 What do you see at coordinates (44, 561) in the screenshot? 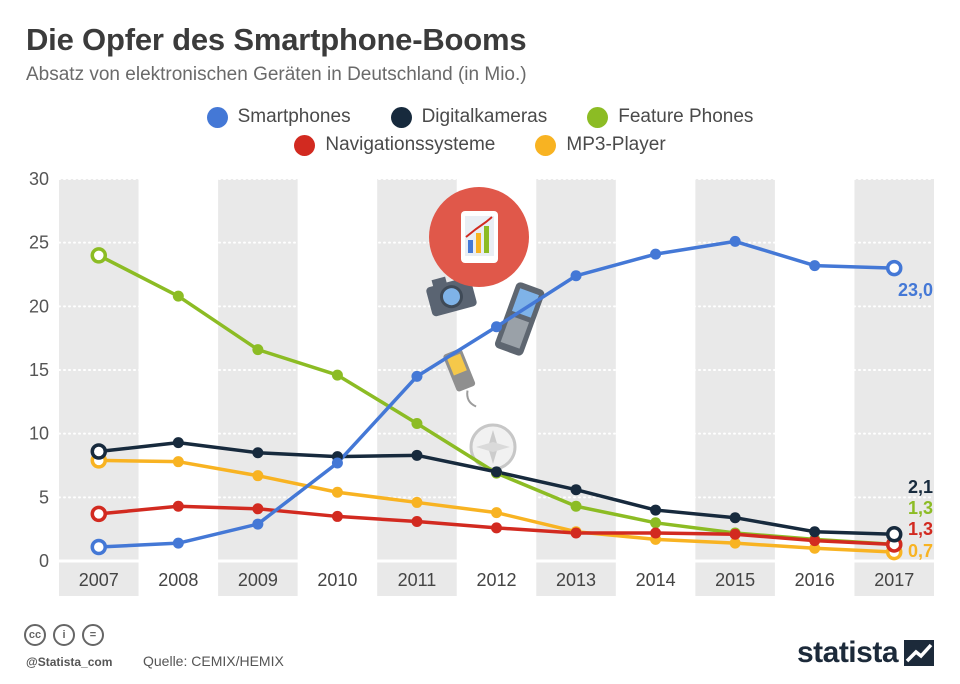
I see `y-tick-label: 0` at bounding box center [44, 561].